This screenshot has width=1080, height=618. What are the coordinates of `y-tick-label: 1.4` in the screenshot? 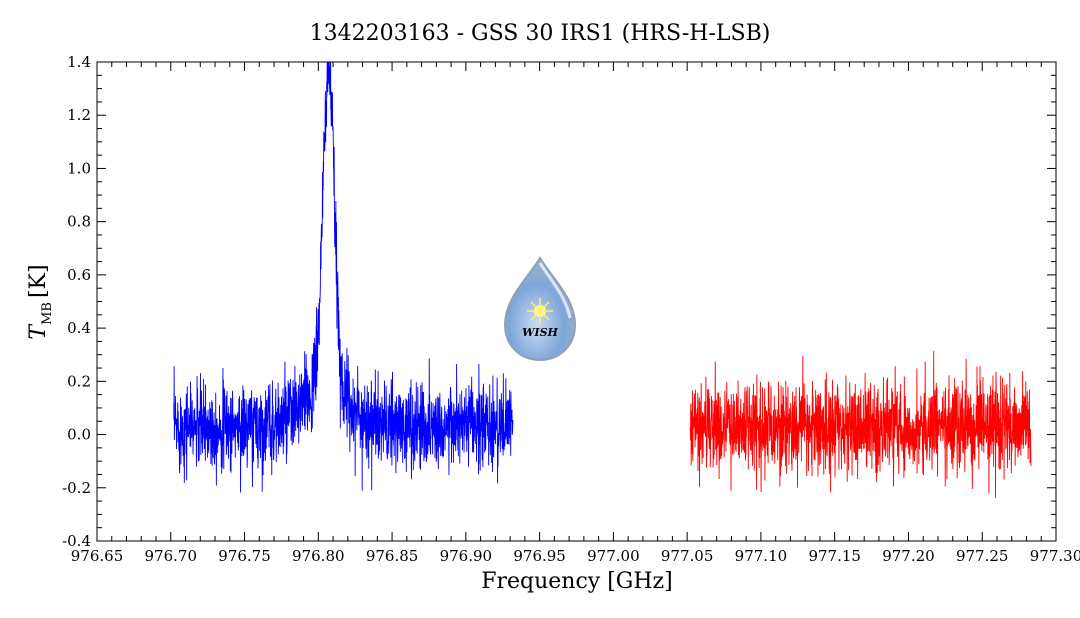 It's located at (79, 62).